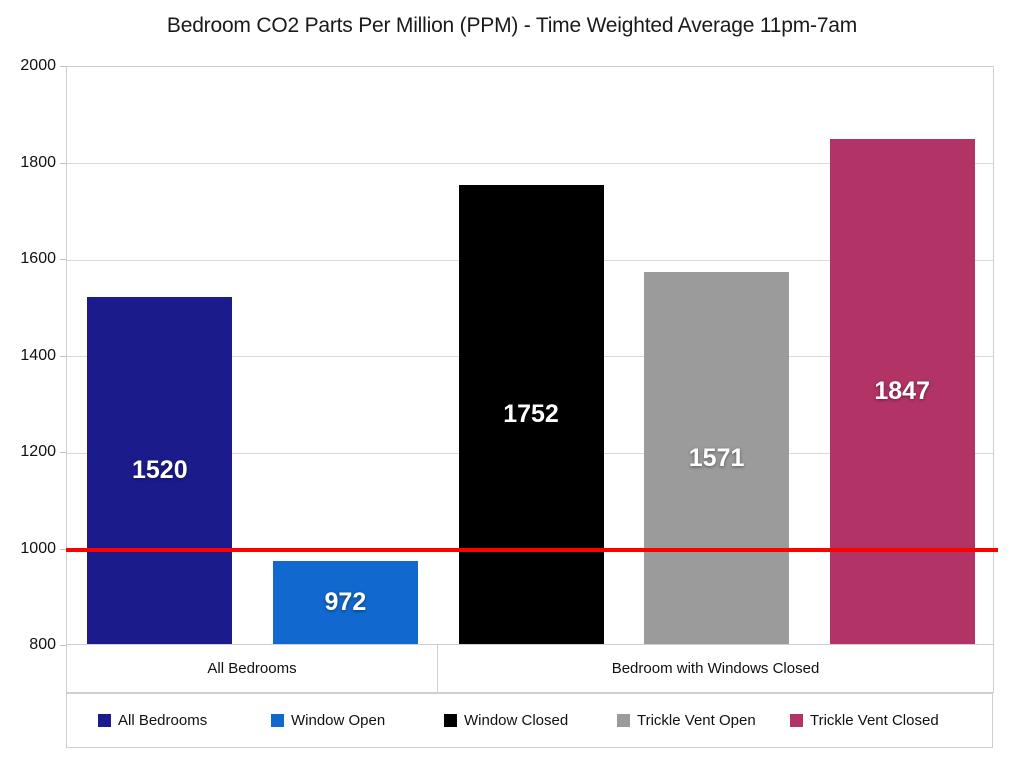 This screenshot has width=1024, height=763. I want to click on bar: 1752, so click(531, 414).